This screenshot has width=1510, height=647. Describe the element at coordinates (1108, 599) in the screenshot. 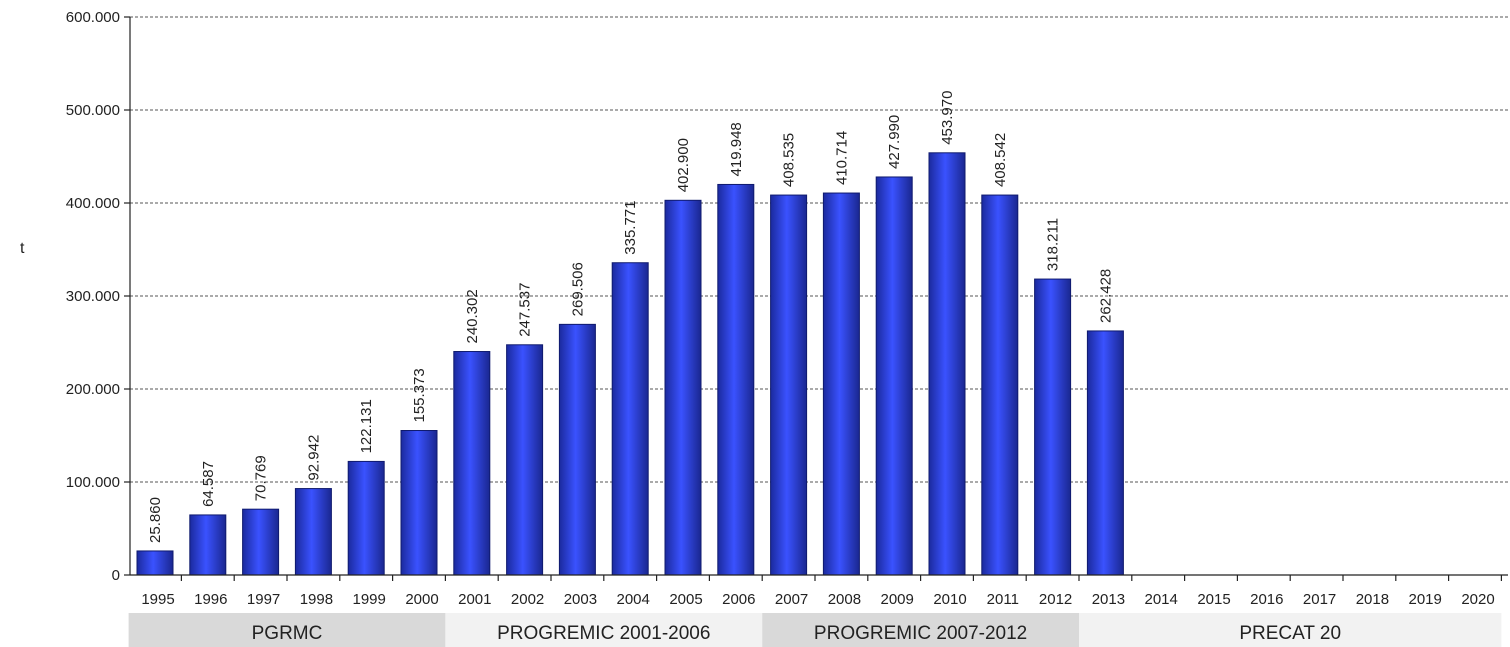

I see `x-tick-label-2013: 2013` at that location.